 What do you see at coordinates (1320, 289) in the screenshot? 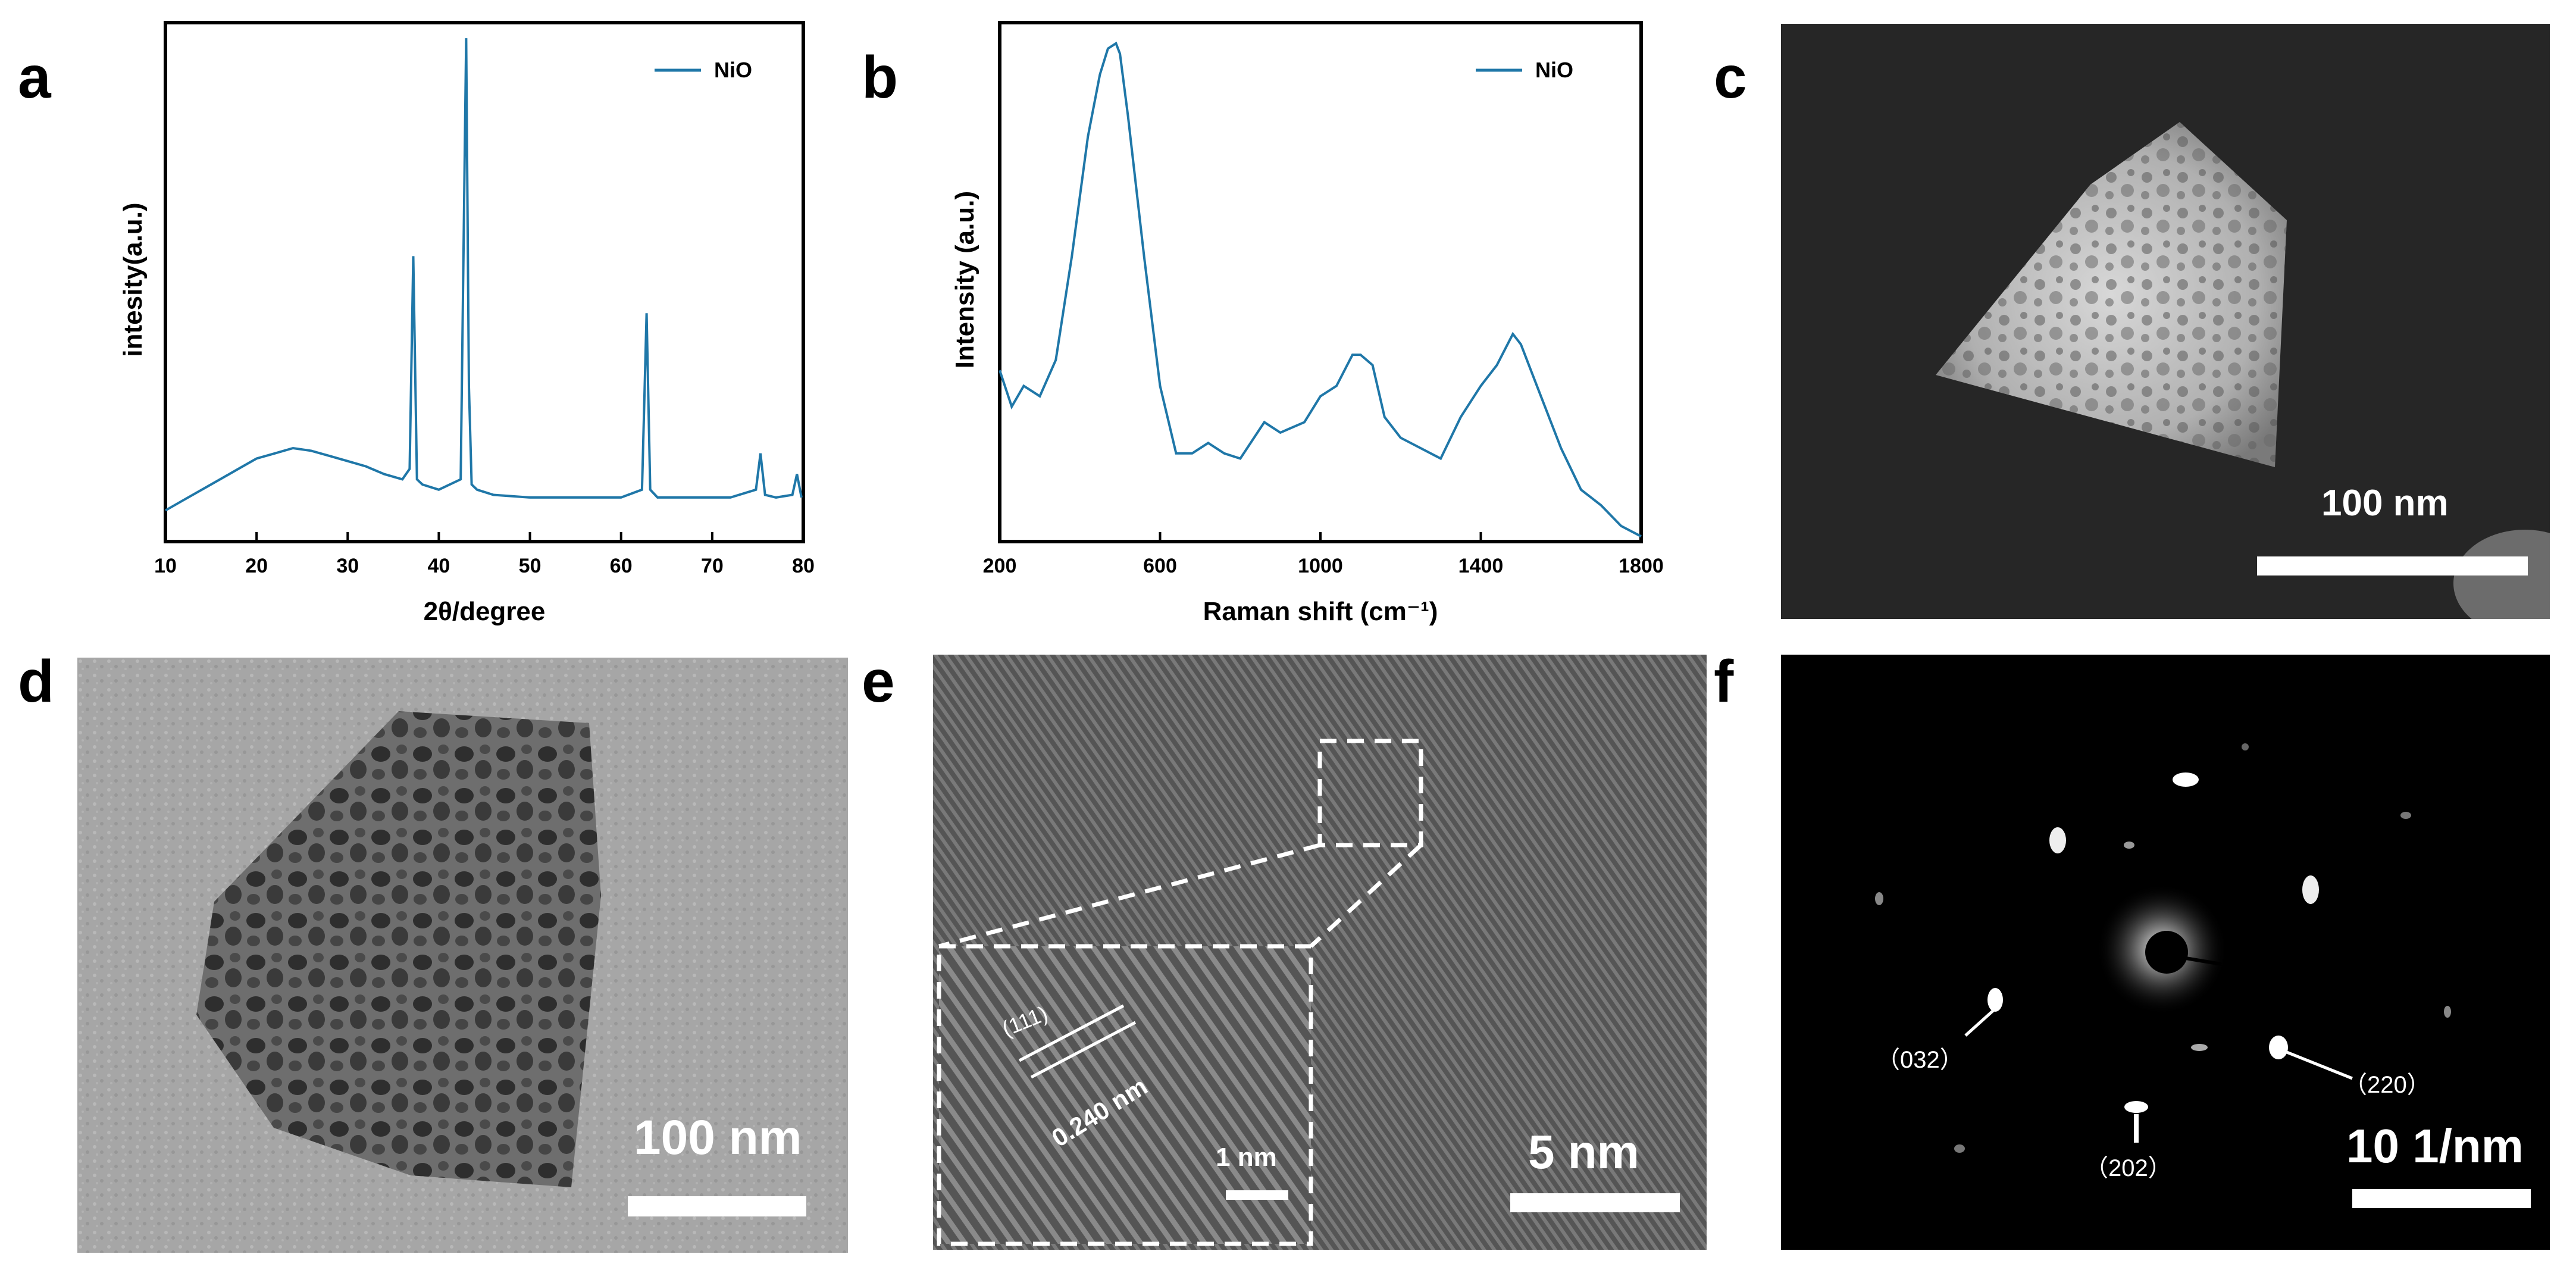
I see `raman-series-line` at bounding box center [1320, 289].